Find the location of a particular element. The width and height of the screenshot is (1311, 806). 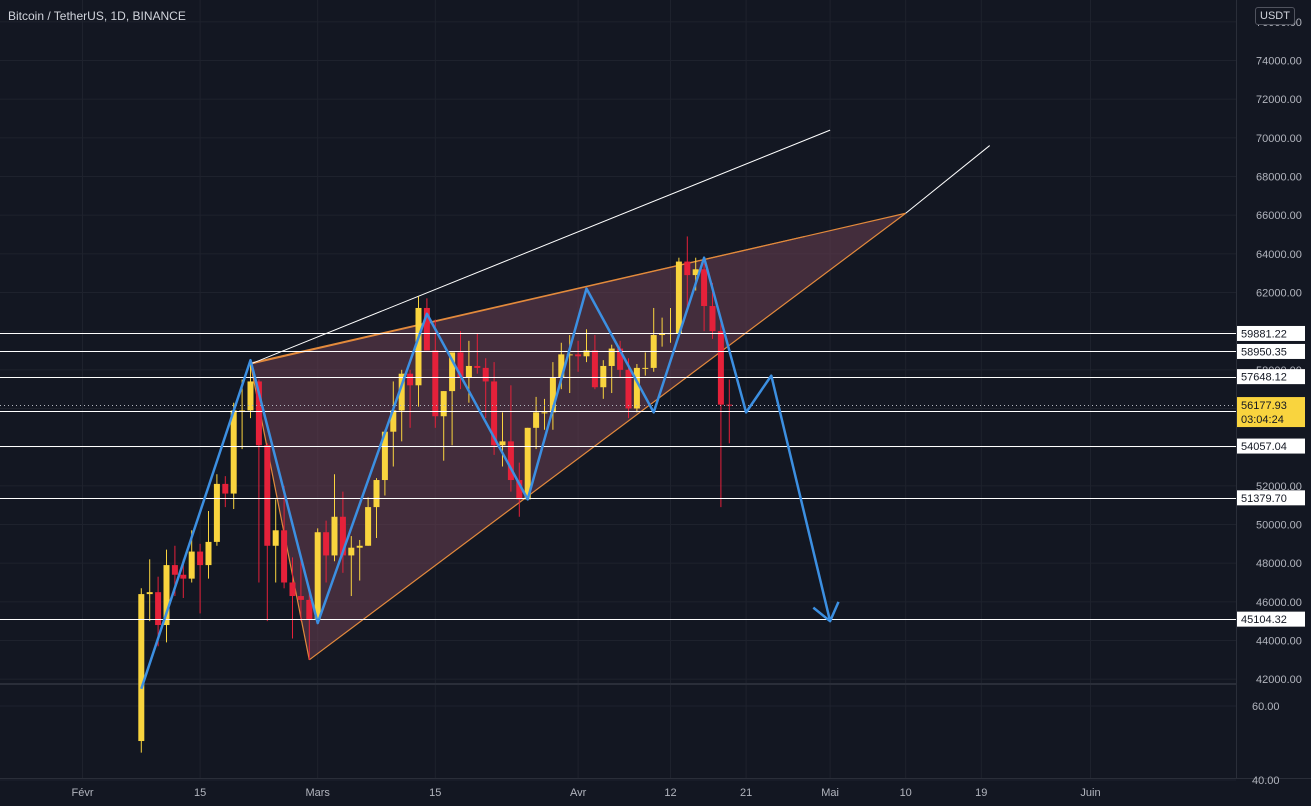

level-price-tag: 58950.35 is located at coordinates (1271, 351).